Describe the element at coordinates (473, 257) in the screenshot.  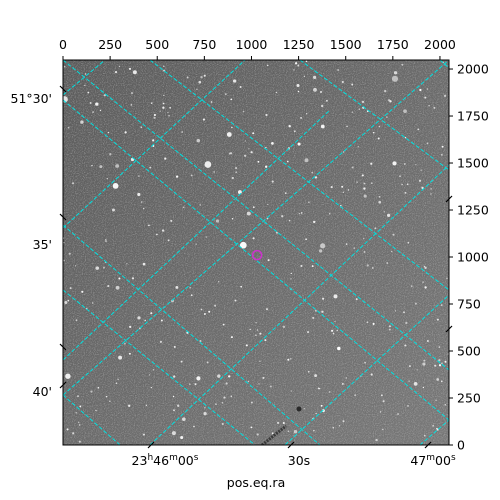
I see `y-tick-label: 1000` at that location.